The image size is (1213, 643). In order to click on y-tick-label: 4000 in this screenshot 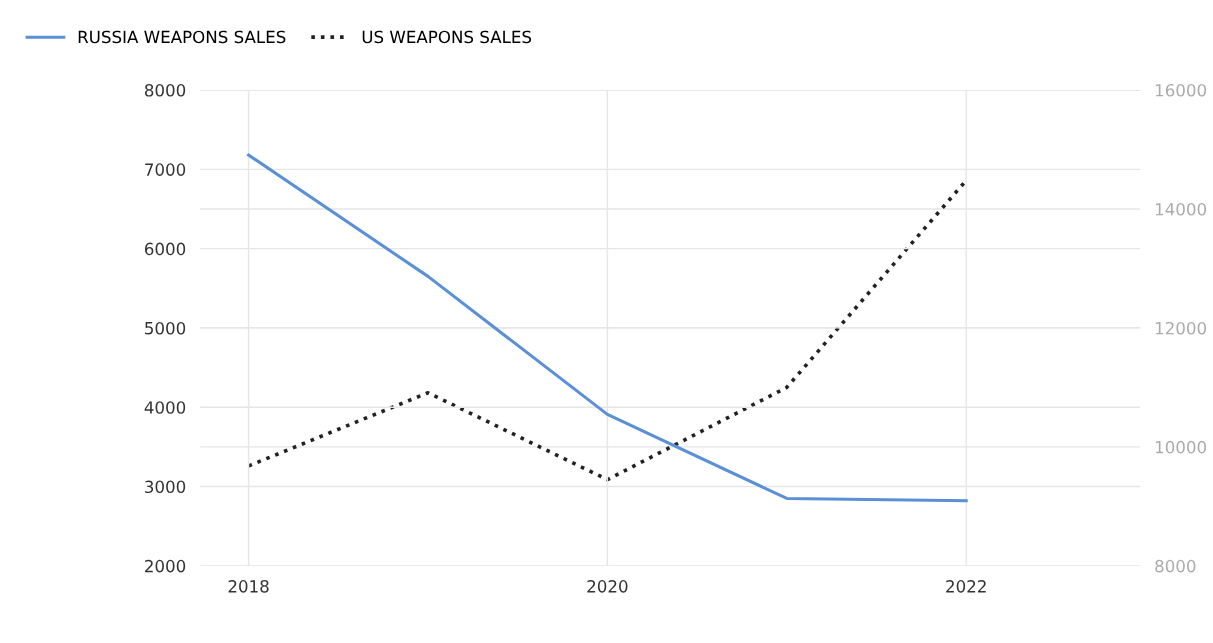, I will do `click(165, 407)`.